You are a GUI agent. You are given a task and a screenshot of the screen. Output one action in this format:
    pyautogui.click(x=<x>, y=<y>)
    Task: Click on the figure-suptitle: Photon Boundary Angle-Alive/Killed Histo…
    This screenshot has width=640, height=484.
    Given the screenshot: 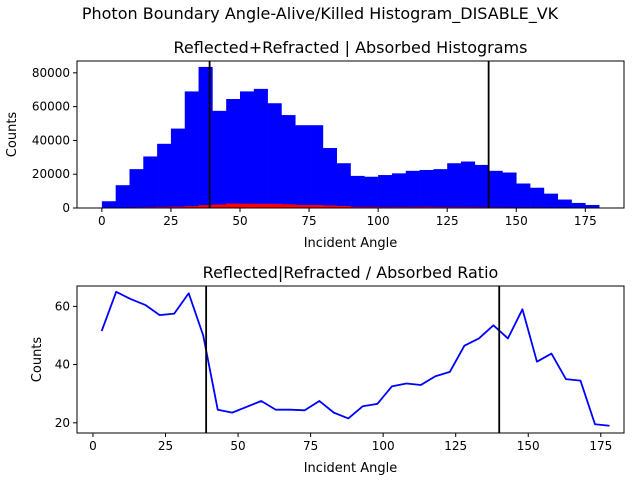 What is the action you would take?
    pyautogui.click(x=320, y=14)
    